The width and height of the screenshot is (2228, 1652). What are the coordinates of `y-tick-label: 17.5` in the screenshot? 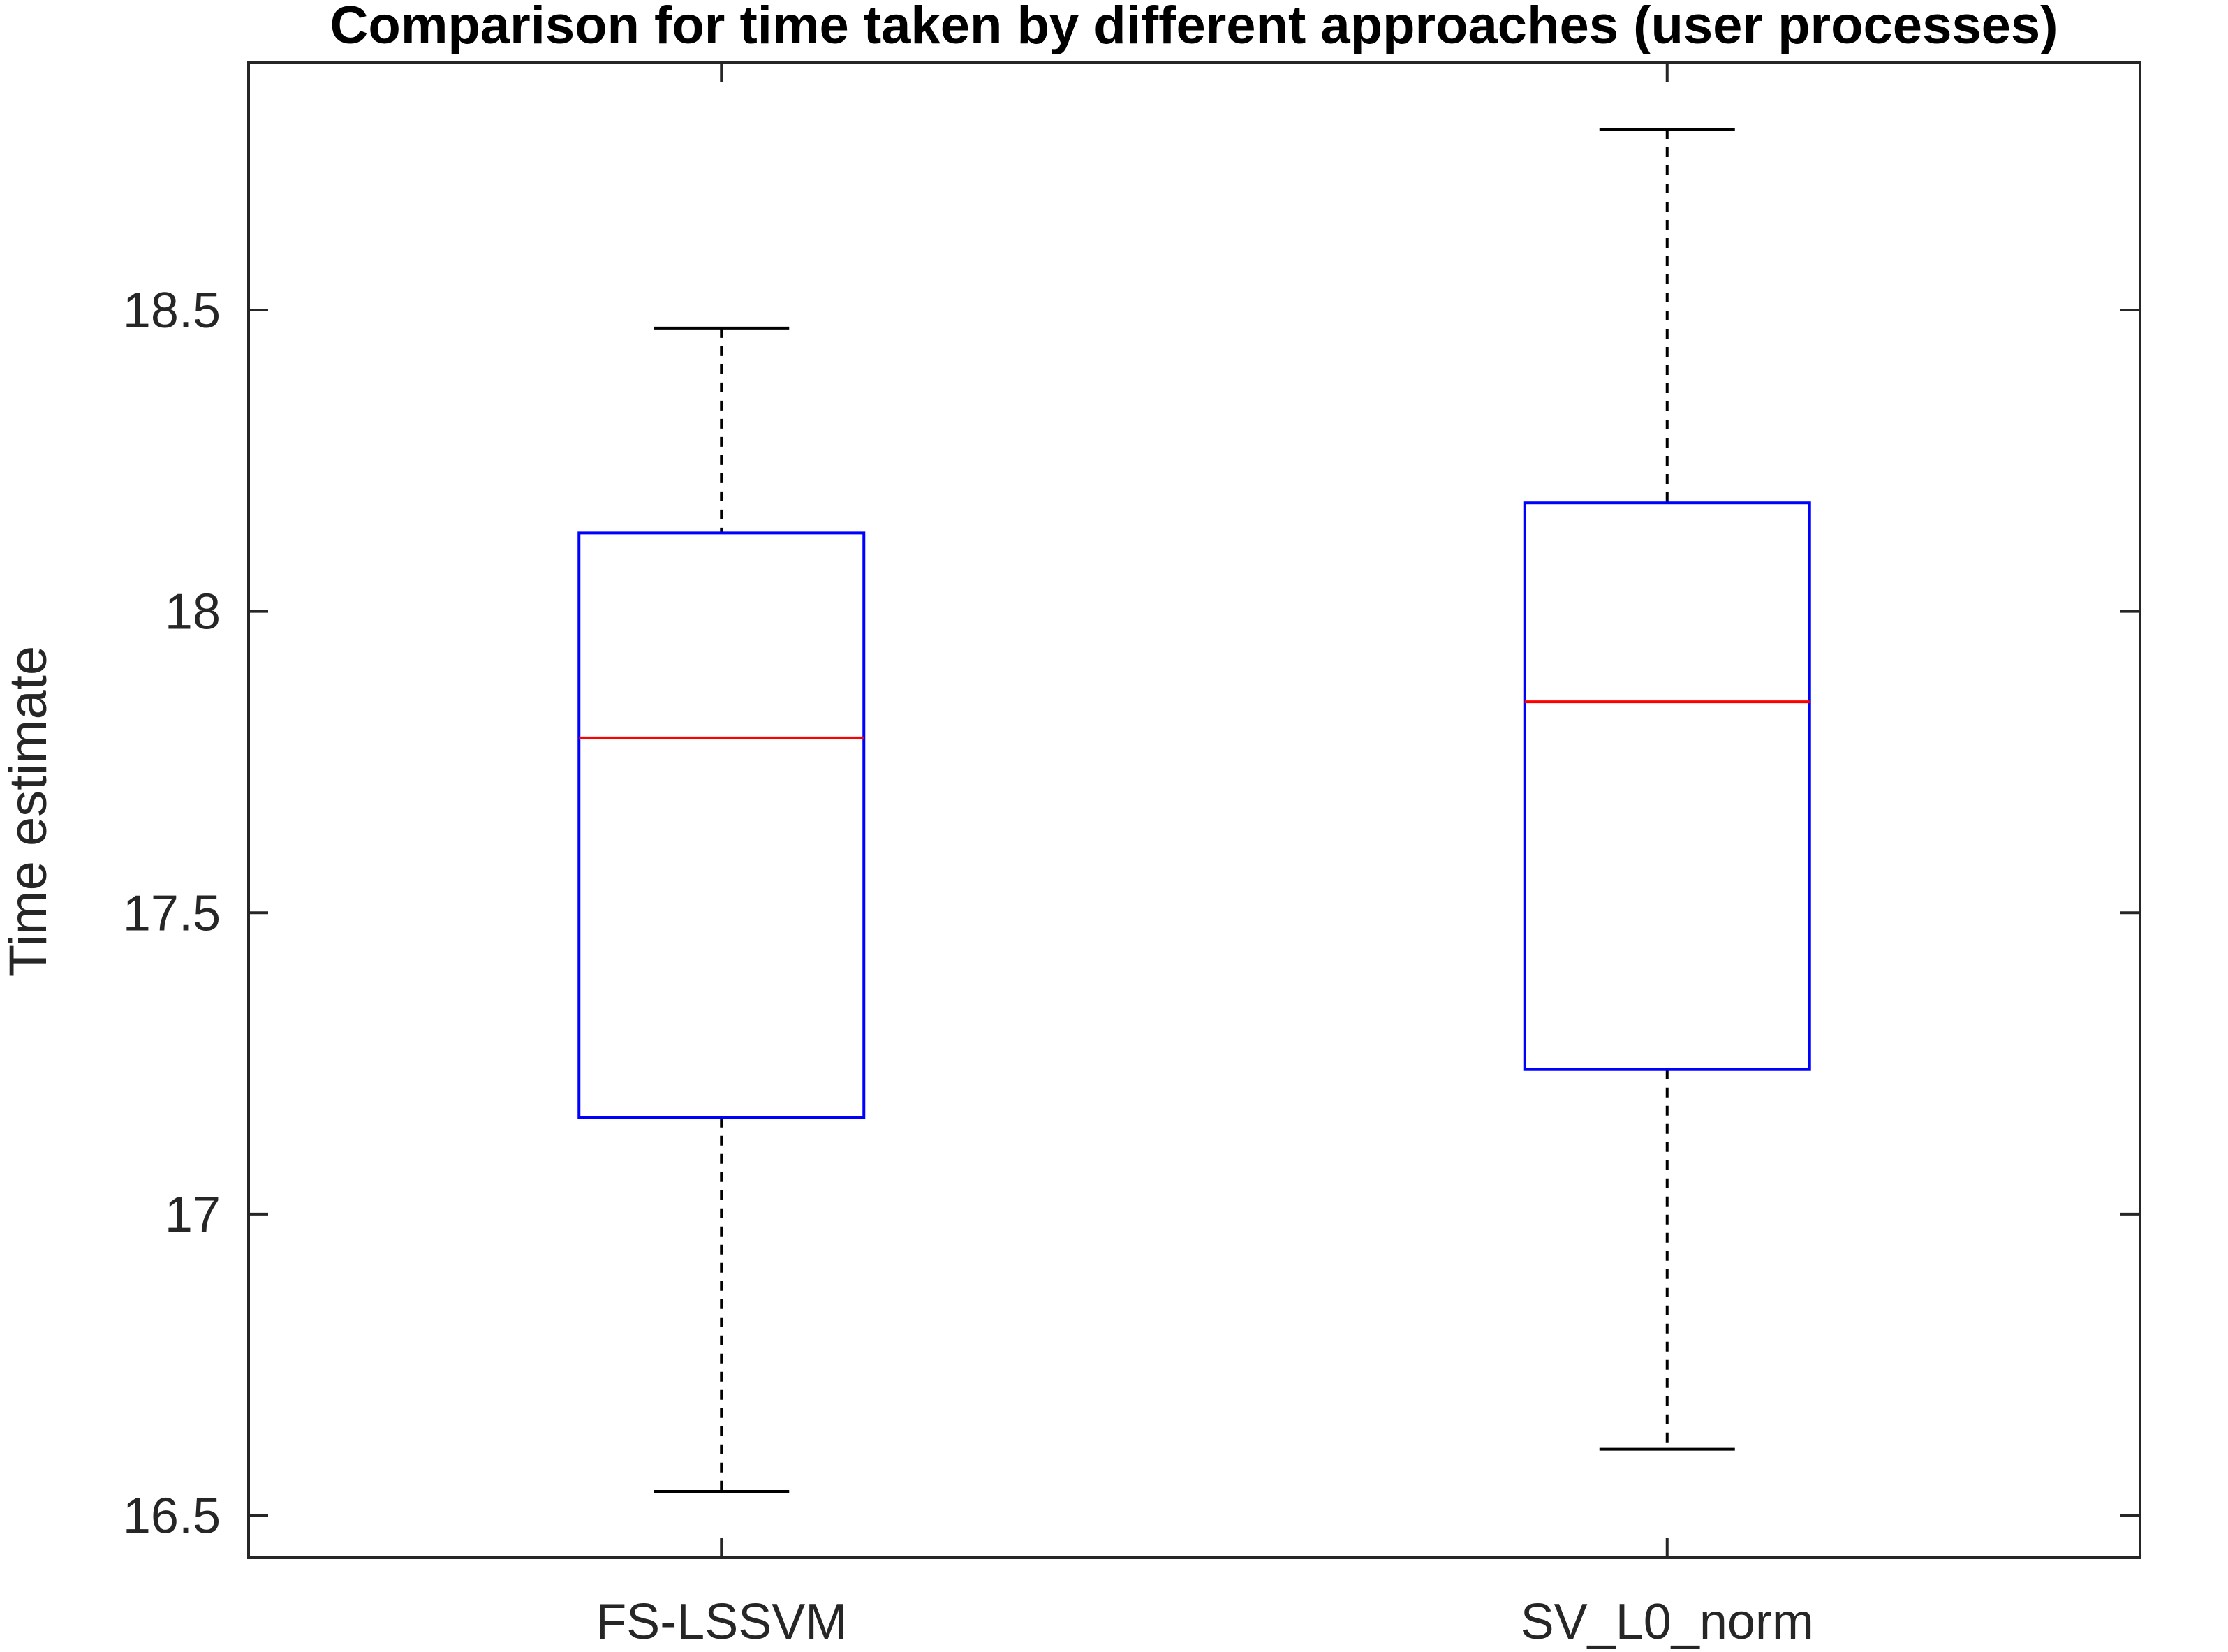 It's located at (172, 913).